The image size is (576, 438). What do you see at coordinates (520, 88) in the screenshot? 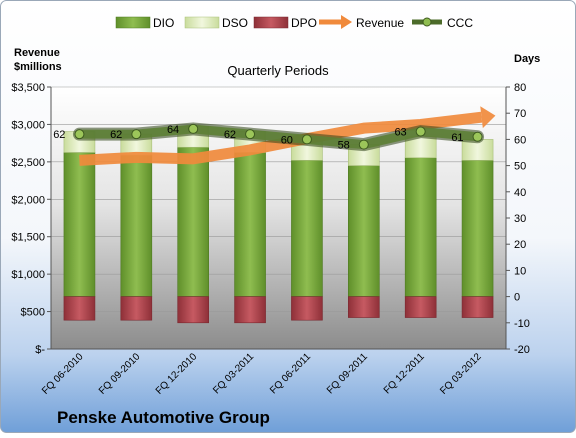
I see `right-tick-label: 80` at bounding box center [520, 88].